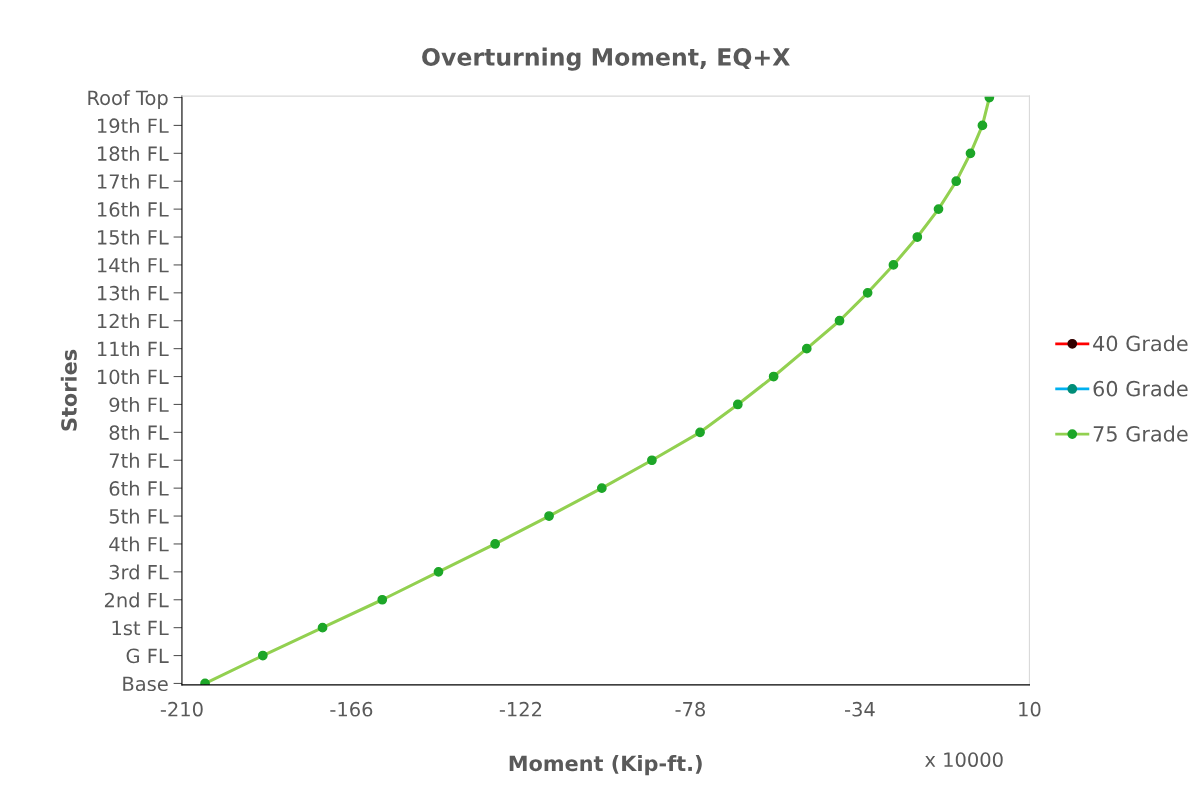 Image resolution: width=1197 pixels, height=801 pixels. What do you see at coordinates (351, 709) in the screenshot?
I see `x-tick-label: -166` at bounding box center [351, 709].